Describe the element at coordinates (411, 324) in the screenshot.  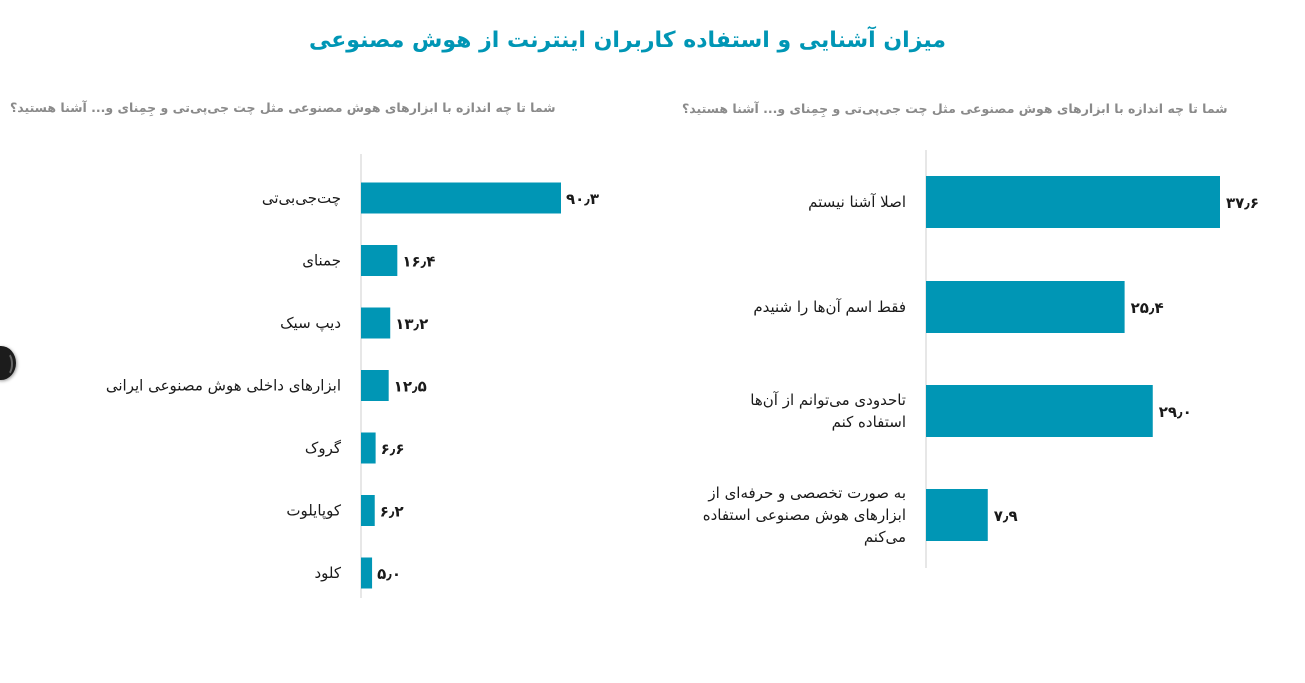
I see `left-value-label-2: ۱۳٫۲` at that location.